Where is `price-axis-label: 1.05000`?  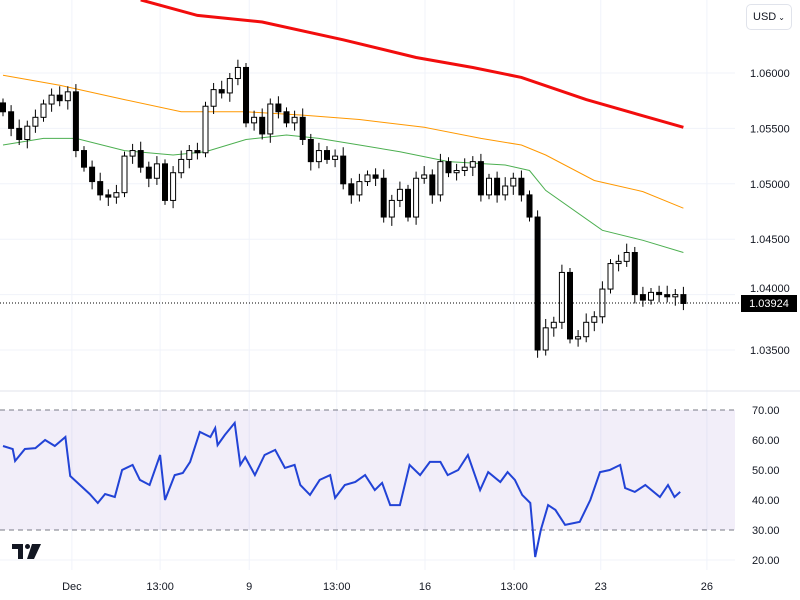
price-axis-label: 1.05000 is located at coordinates (770, 185).